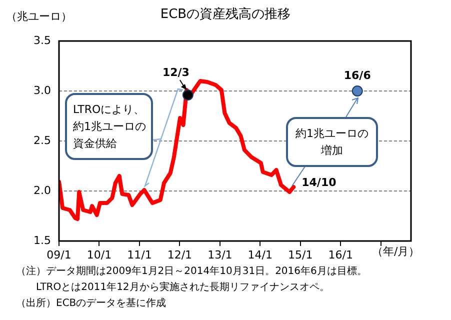 The width and height of the screenshot is (451, 320). What do you see at coordinates (91, 303) in the screenshot?
I see `text: （出所）ECBのデータを基に作成` at bounding box center [91, 303].